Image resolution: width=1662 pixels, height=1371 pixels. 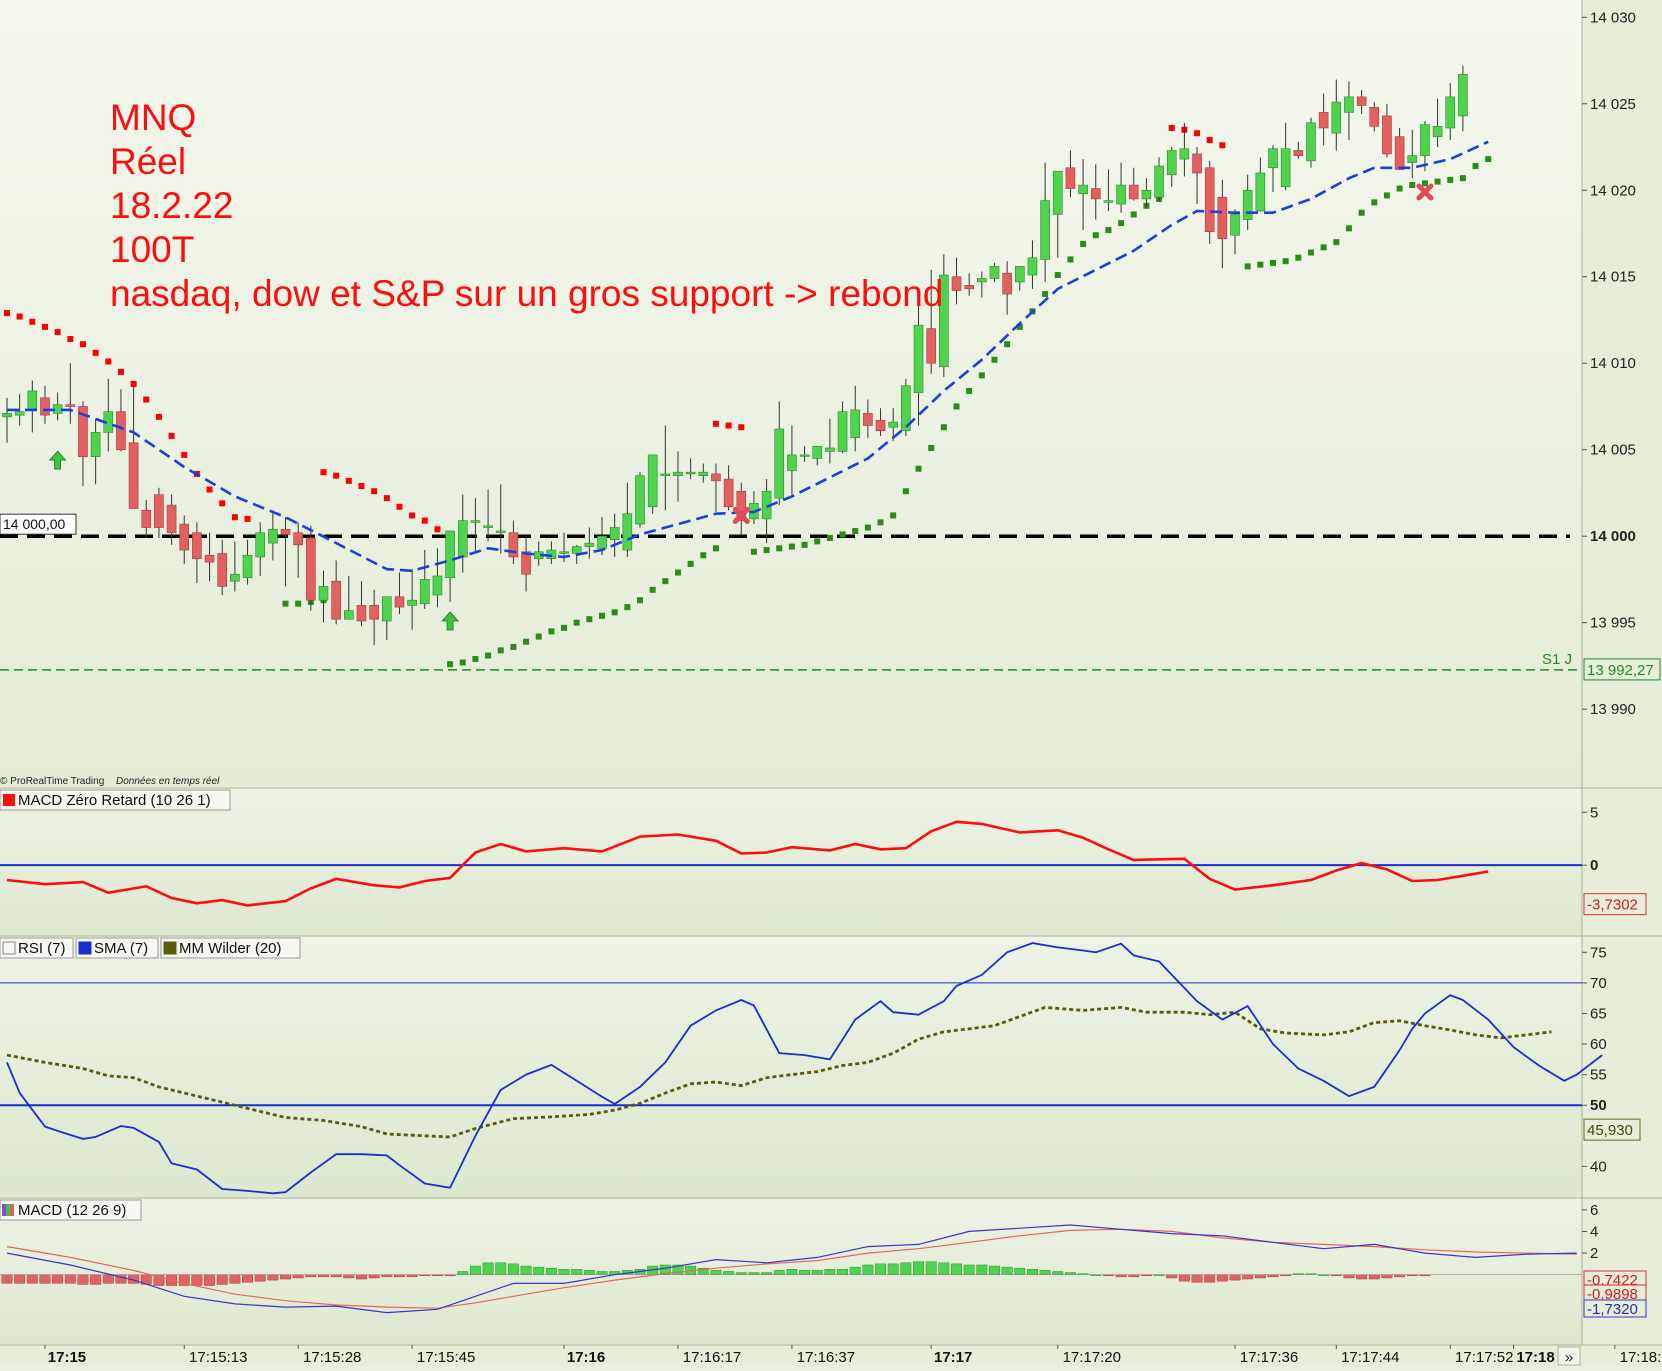 What do you see at coordinates (52, 781) in the screenshot?
I see `copyright-brand: © ProRealTime Trading` at bounding box center [52, 781].